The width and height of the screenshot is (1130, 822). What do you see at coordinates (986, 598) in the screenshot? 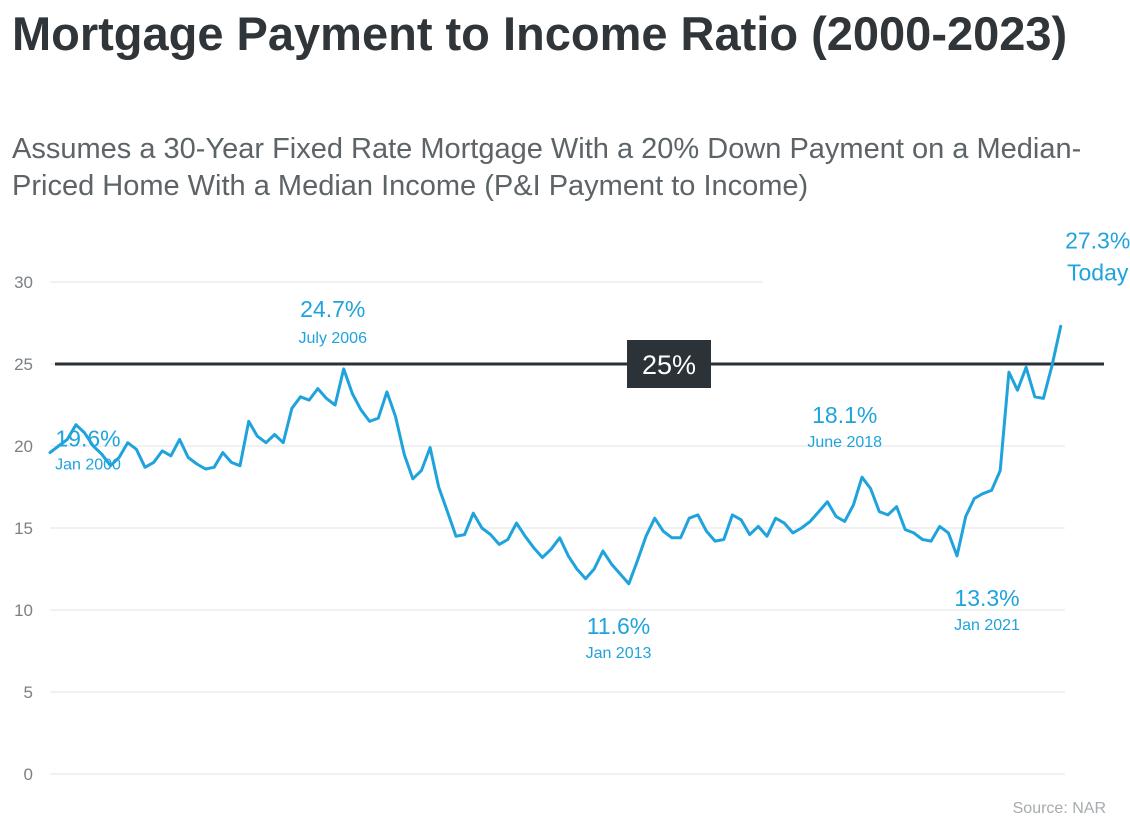
I see `annotation-value-4: 13.3%` at bounding box center [986, 598].